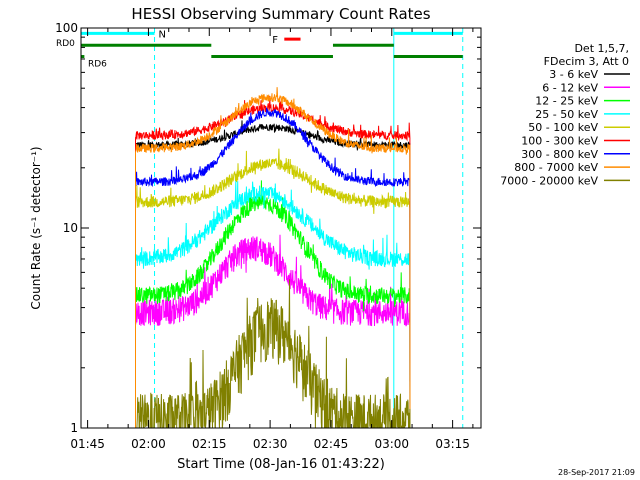  Describe the element at coordinates (556, 167) in the screenshot. I see `legend-label: 800 - 7000 keV` at that location.